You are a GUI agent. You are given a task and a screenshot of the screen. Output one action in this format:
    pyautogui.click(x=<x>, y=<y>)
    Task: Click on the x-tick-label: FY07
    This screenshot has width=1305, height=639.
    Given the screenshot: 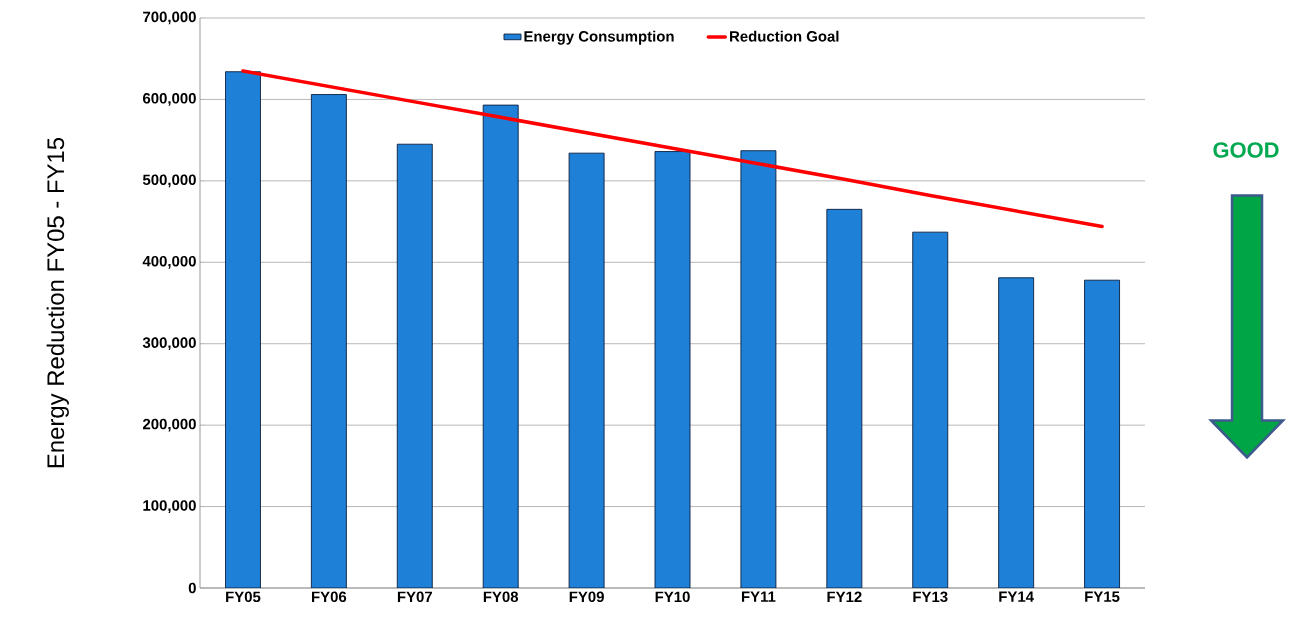 What is the action you would take?
    pyautogui.click(x=414, y=597)
    